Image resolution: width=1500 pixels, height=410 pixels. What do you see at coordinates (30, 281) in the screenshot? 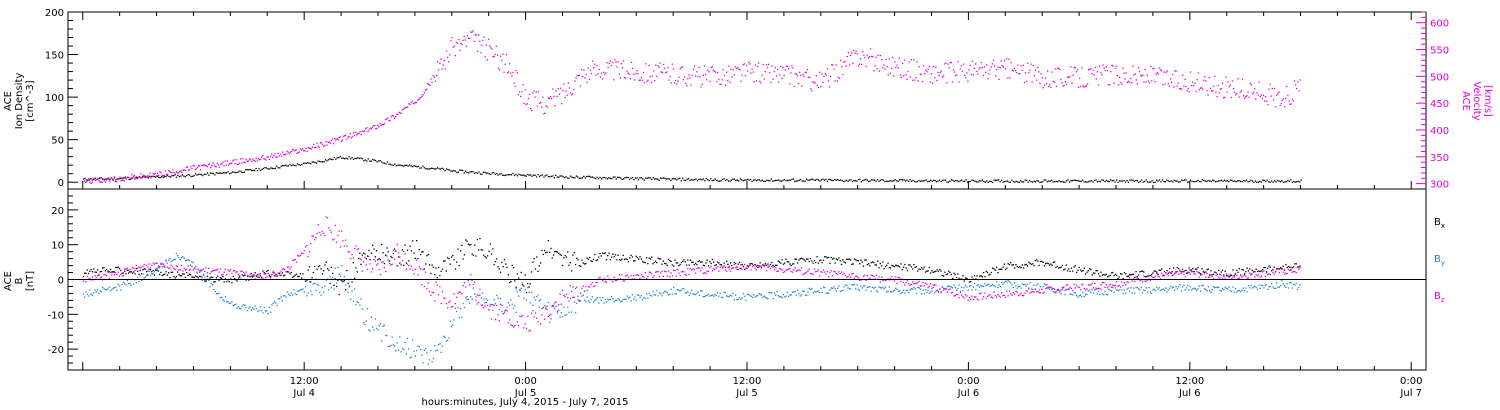
I see `bottom-left-label-line3: [nT]` at bounding box center [30, 281].